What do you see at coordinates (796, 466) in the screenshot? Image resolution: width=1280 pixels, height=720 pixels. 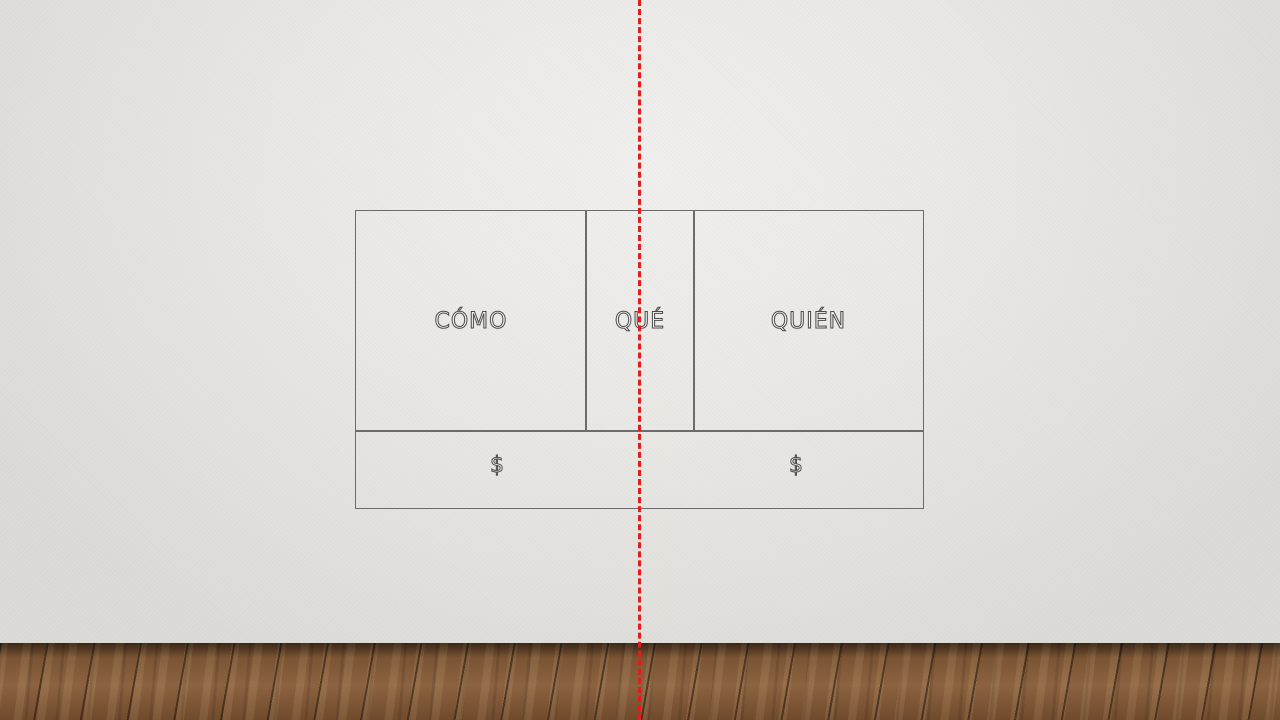 I see `dollar-right-label: $` at bounding box center [796, 466].